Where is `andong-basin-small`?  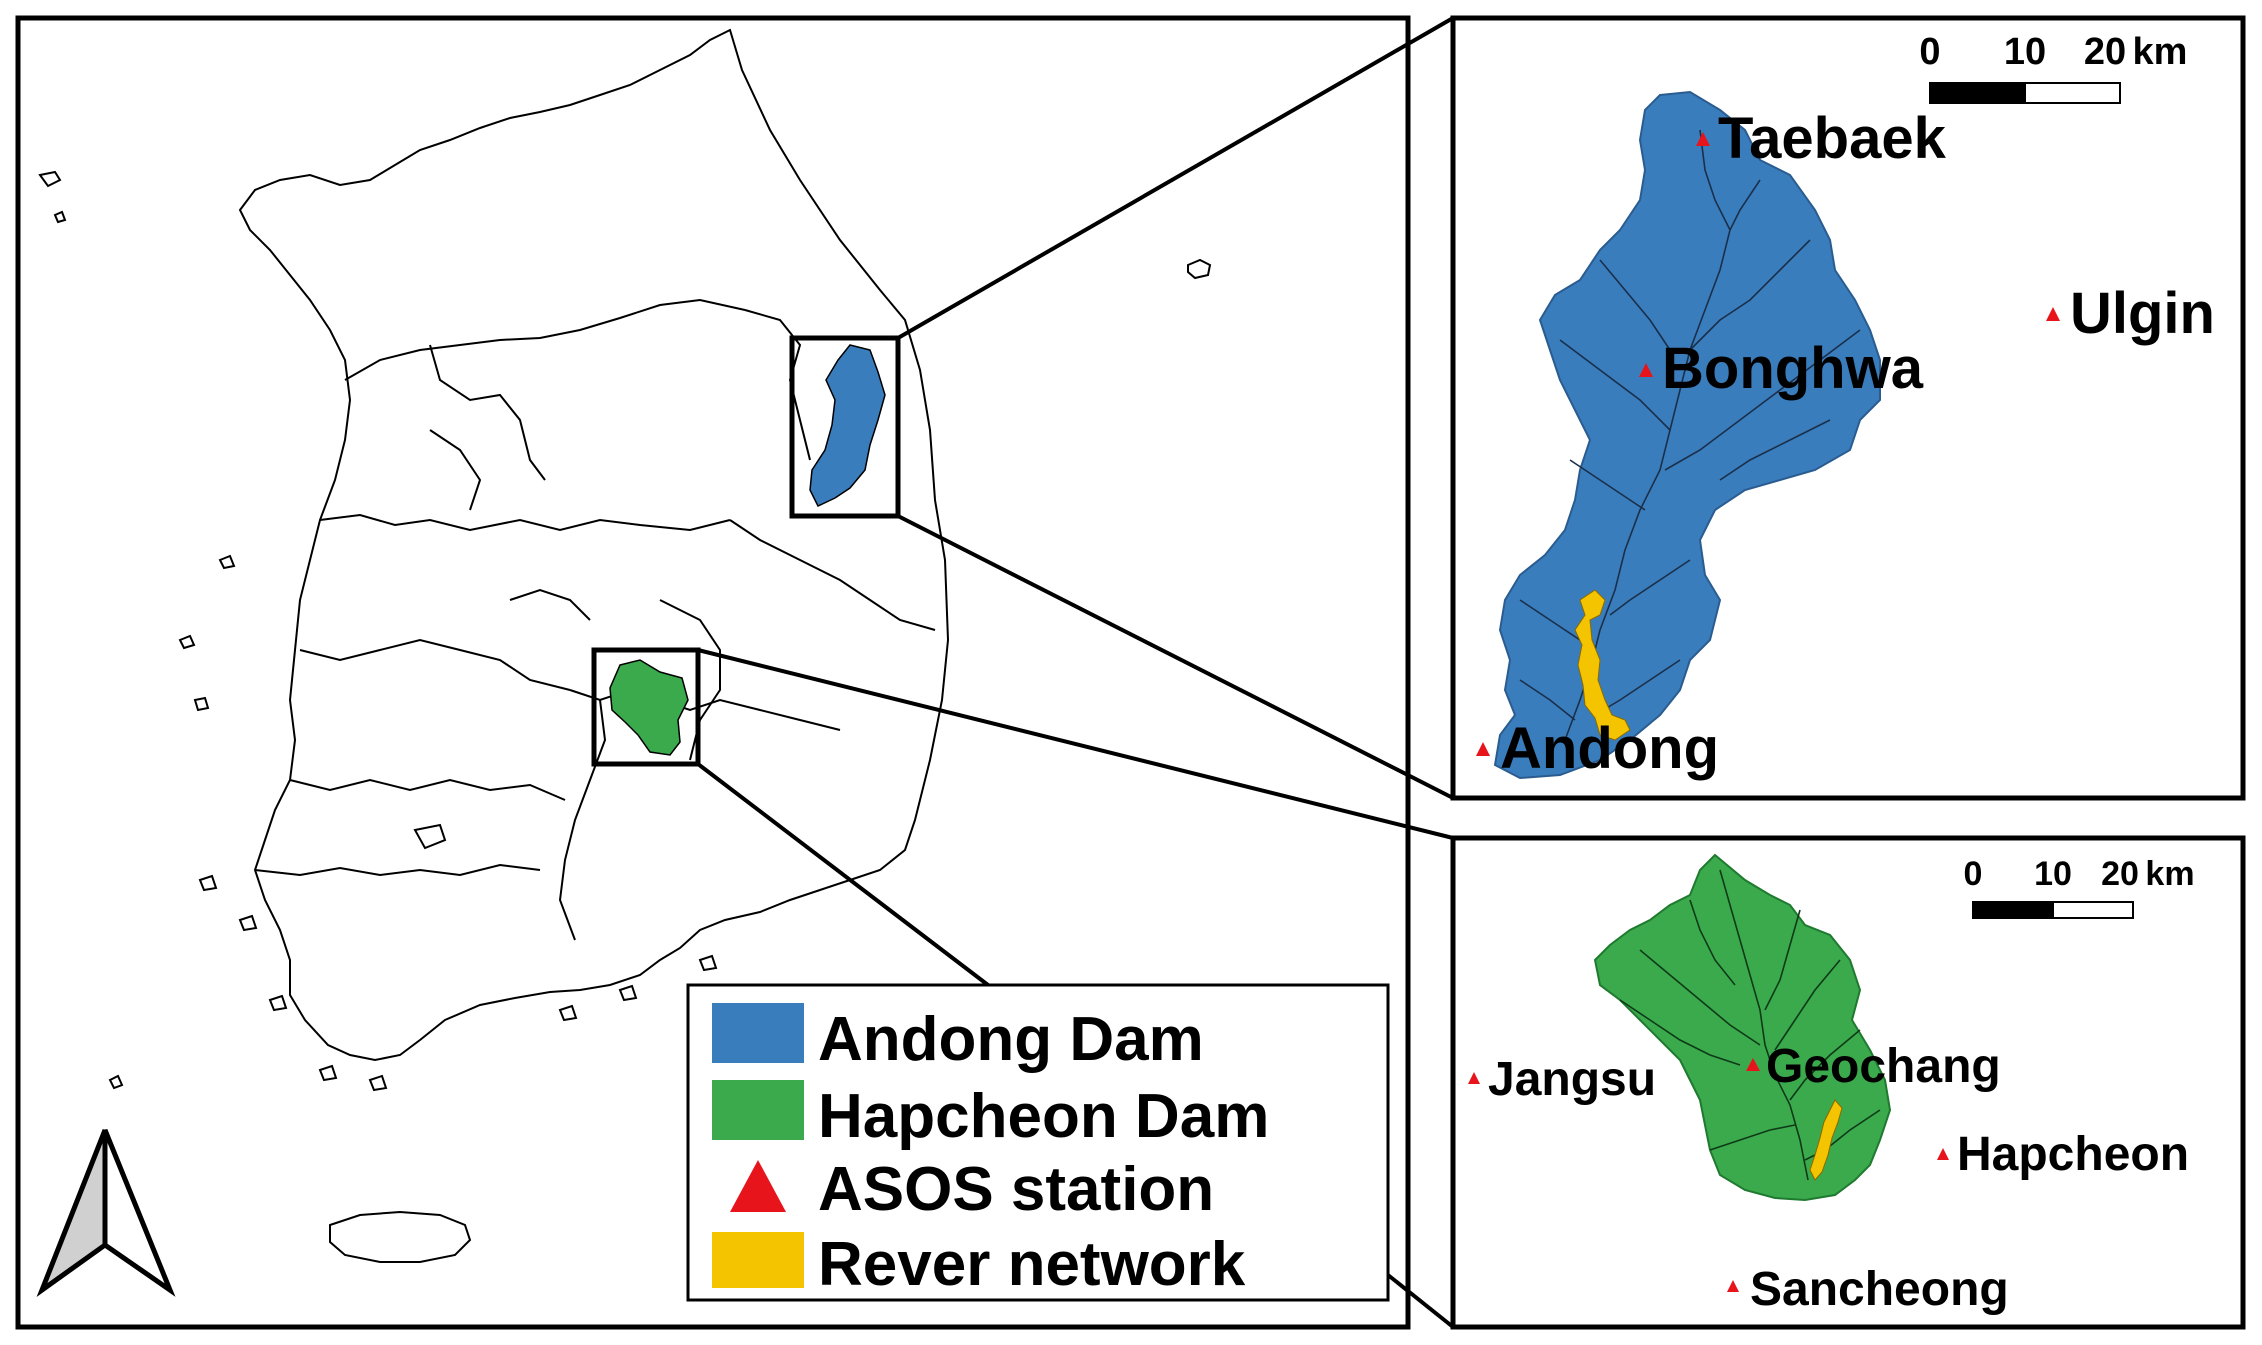
andong-basin-small is located at coordinates (847, 425).